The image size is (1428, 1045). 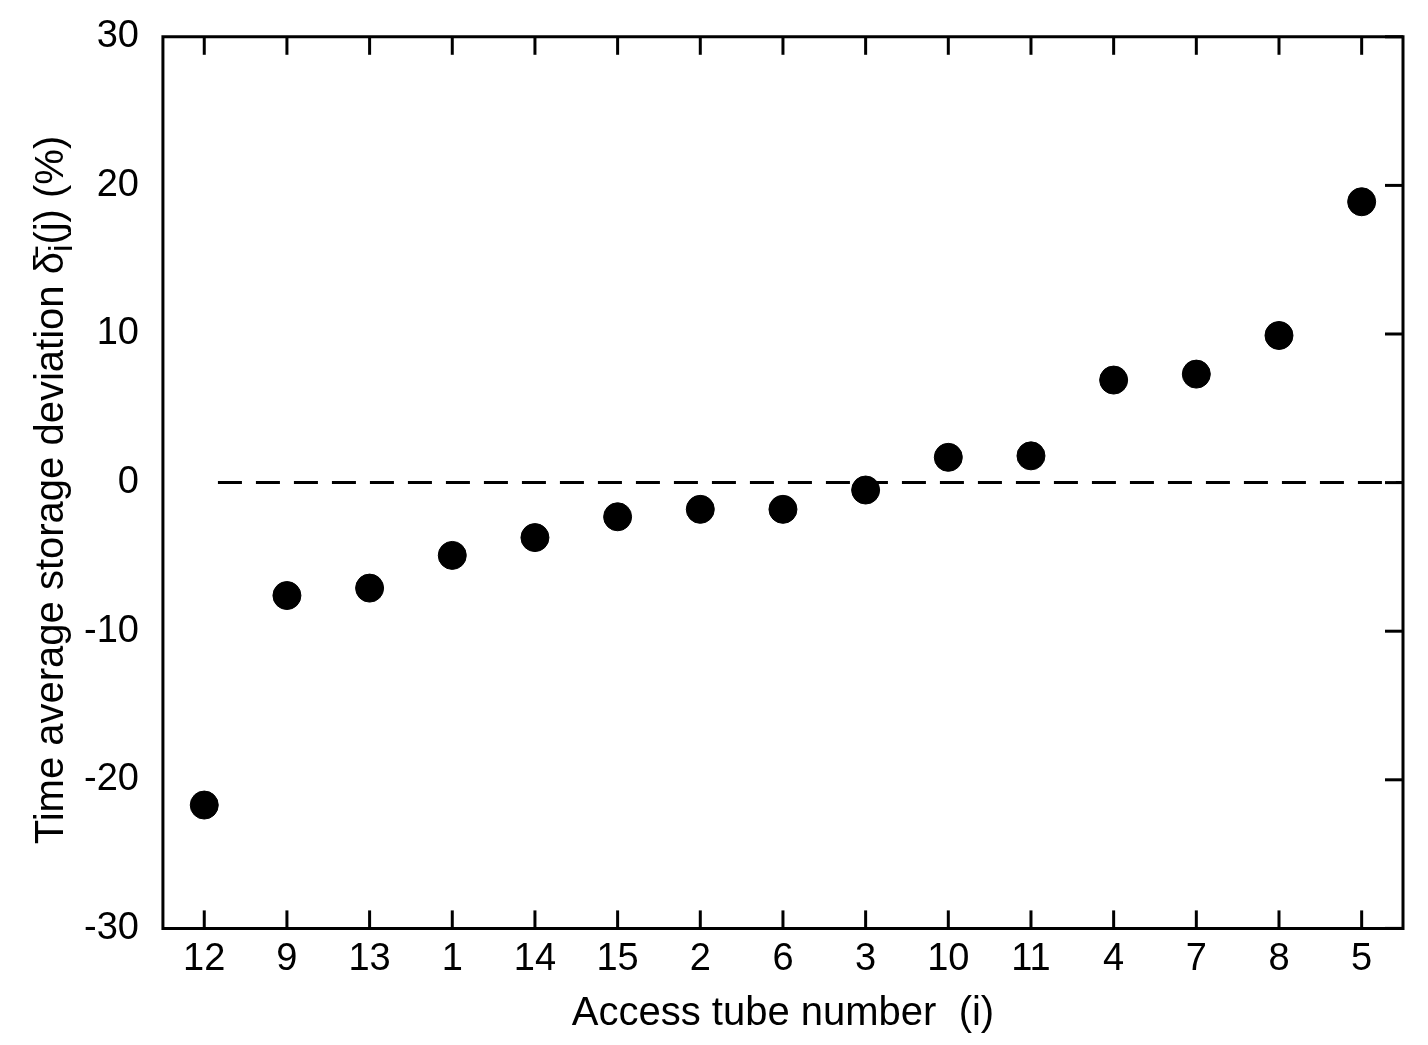 What do you see at coordinates (111, 628) in the screenshot?
I see `y-tick-label: -10` at bounding box center [111, 628].